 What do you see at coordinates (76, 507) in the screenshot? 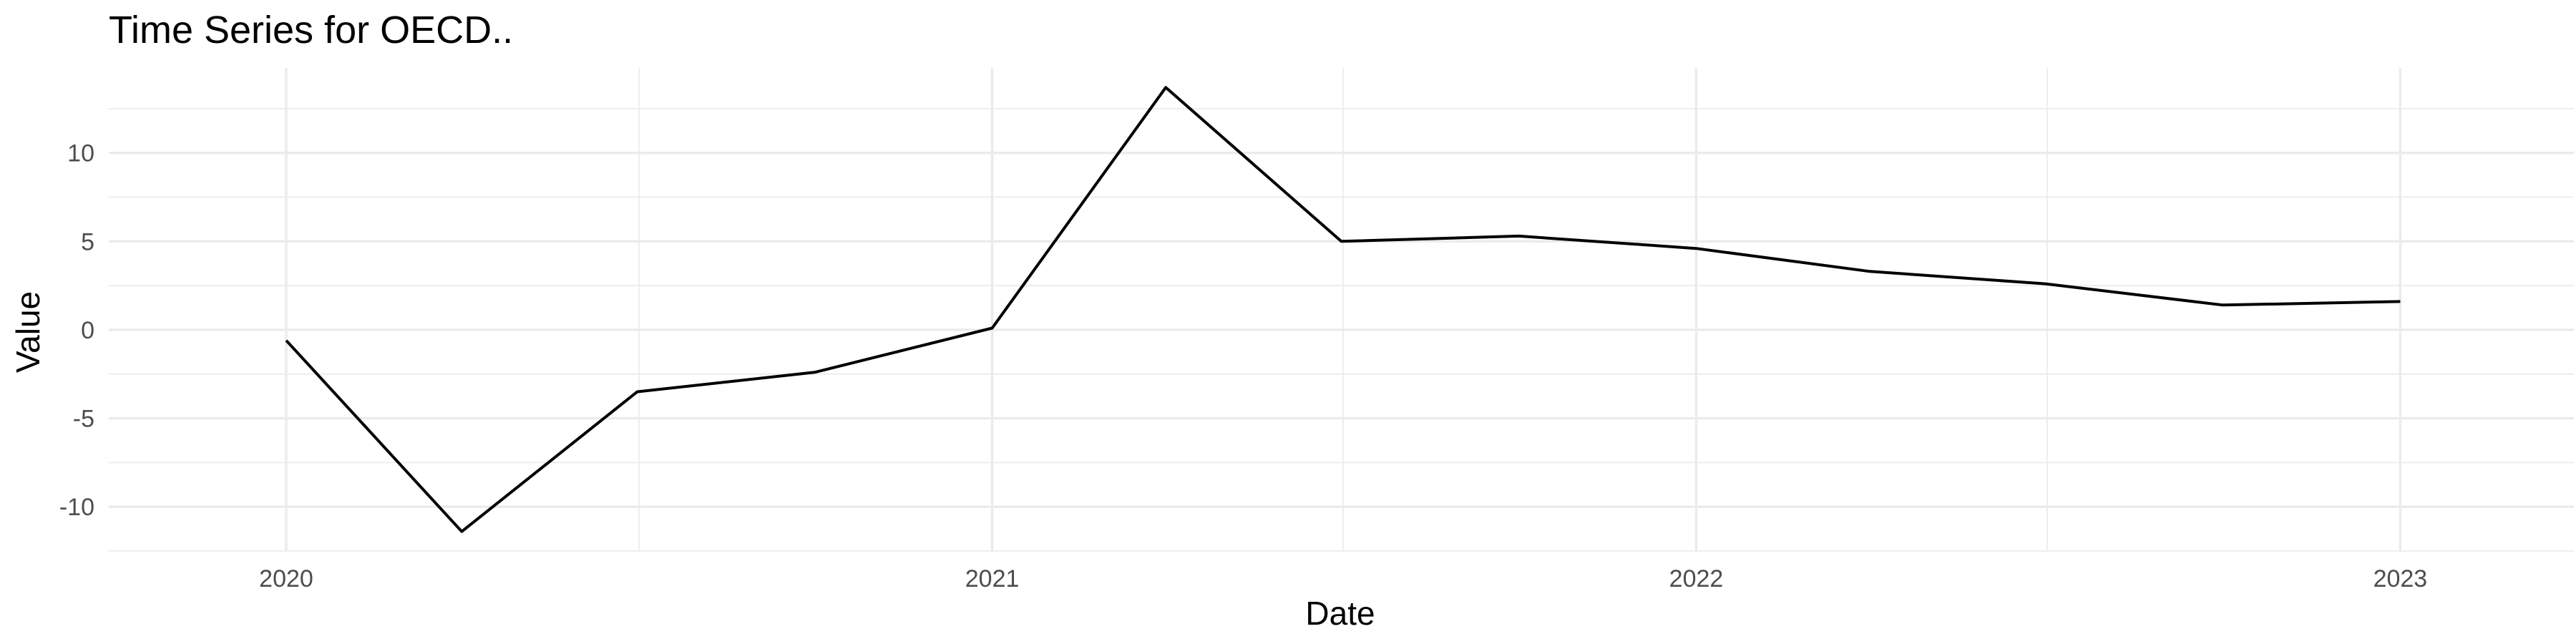
I see `y-tick-label: -10` at bounding box center [76, 507].